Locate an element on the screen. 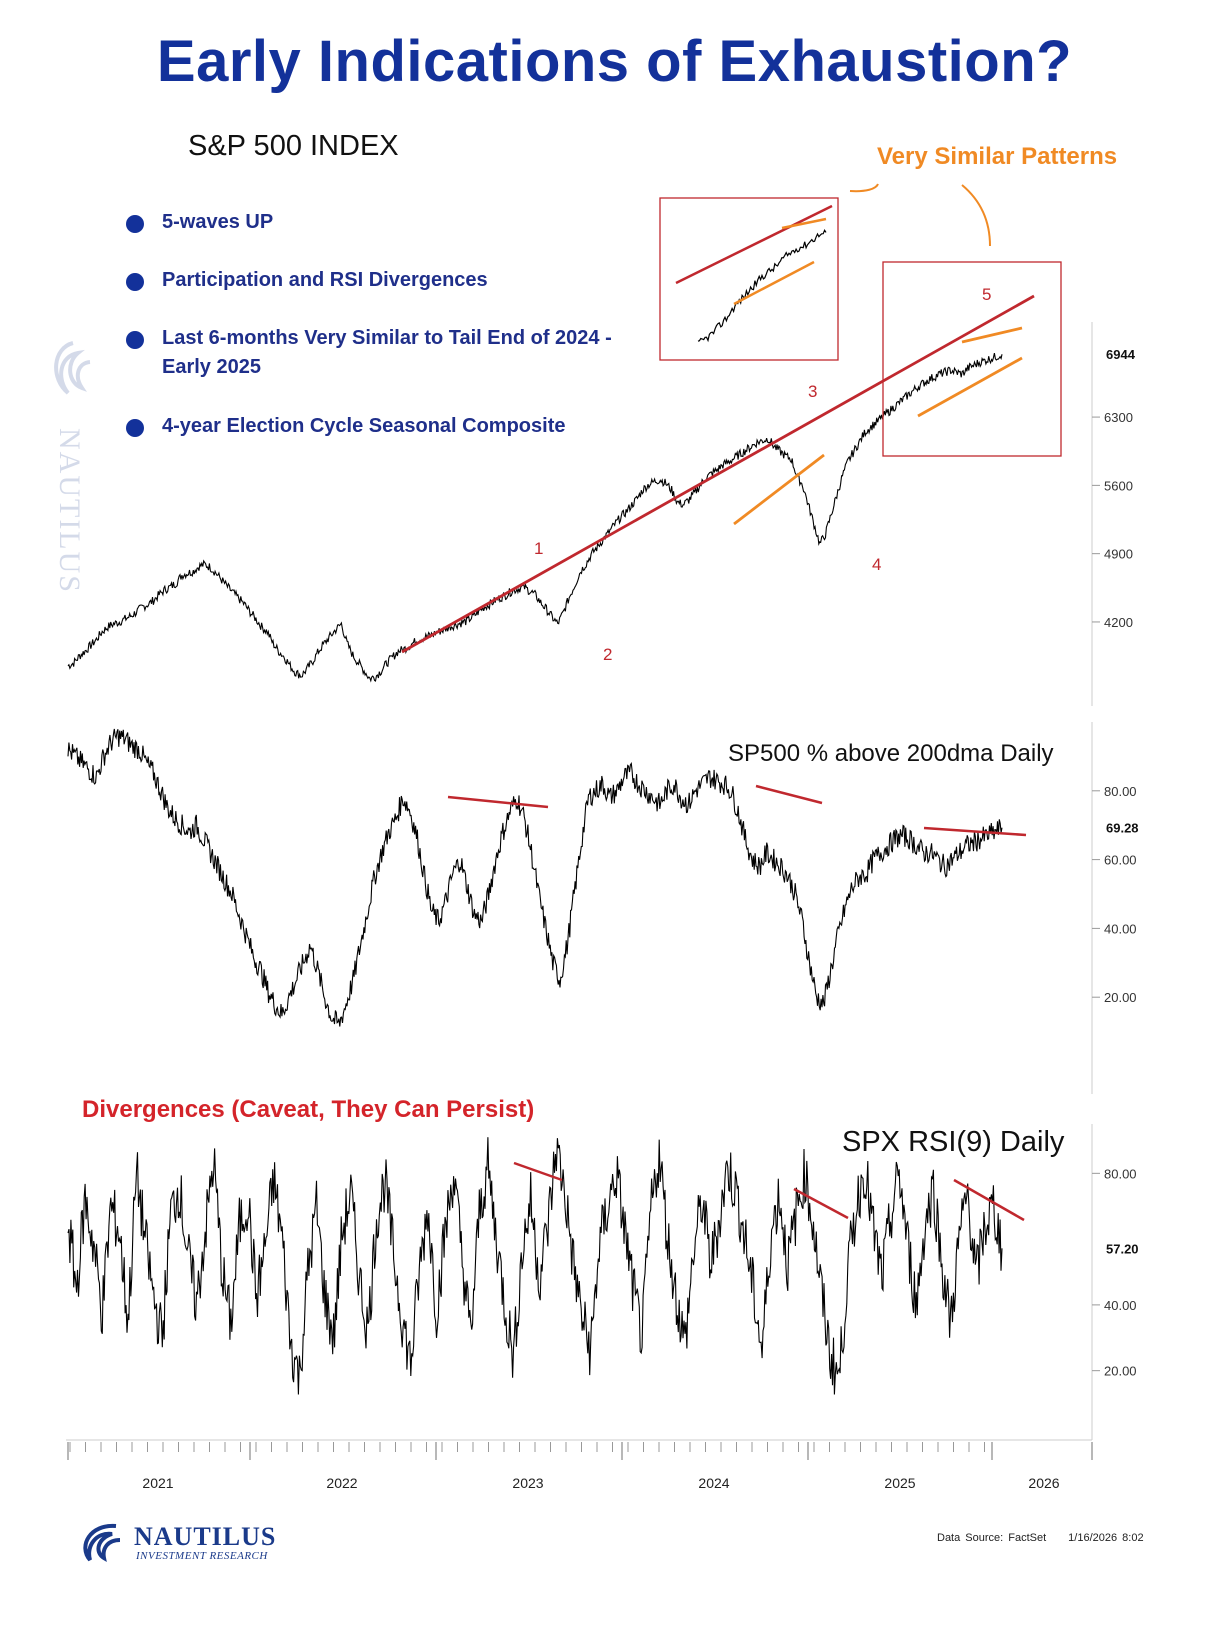 This screenshot has height=1632, width=1229. logo-name: NAUTILUS is located at coordinates (205, 1536).